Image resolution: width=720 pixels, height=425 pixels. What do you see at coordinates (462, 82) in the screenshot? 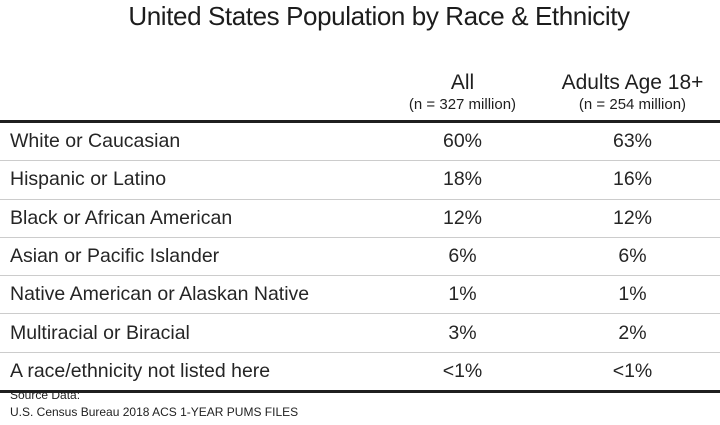
I see `column-header-all-label: All` at bounding box center [462, 82].